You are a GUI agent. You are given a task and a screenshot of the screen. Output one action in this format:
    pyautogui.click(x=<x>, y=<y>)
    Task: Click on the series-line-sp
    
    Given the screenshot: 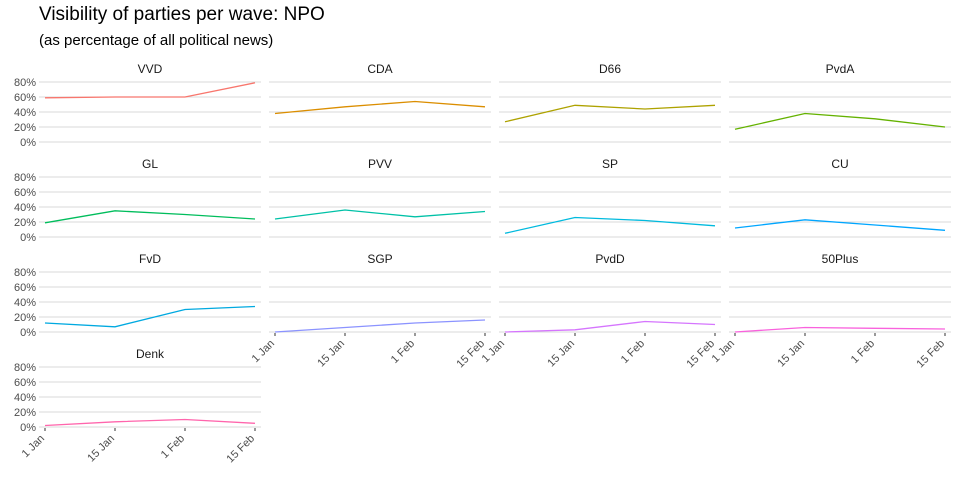 What is the action you would take?
    pyautogui.click(x=610, y=225)
    